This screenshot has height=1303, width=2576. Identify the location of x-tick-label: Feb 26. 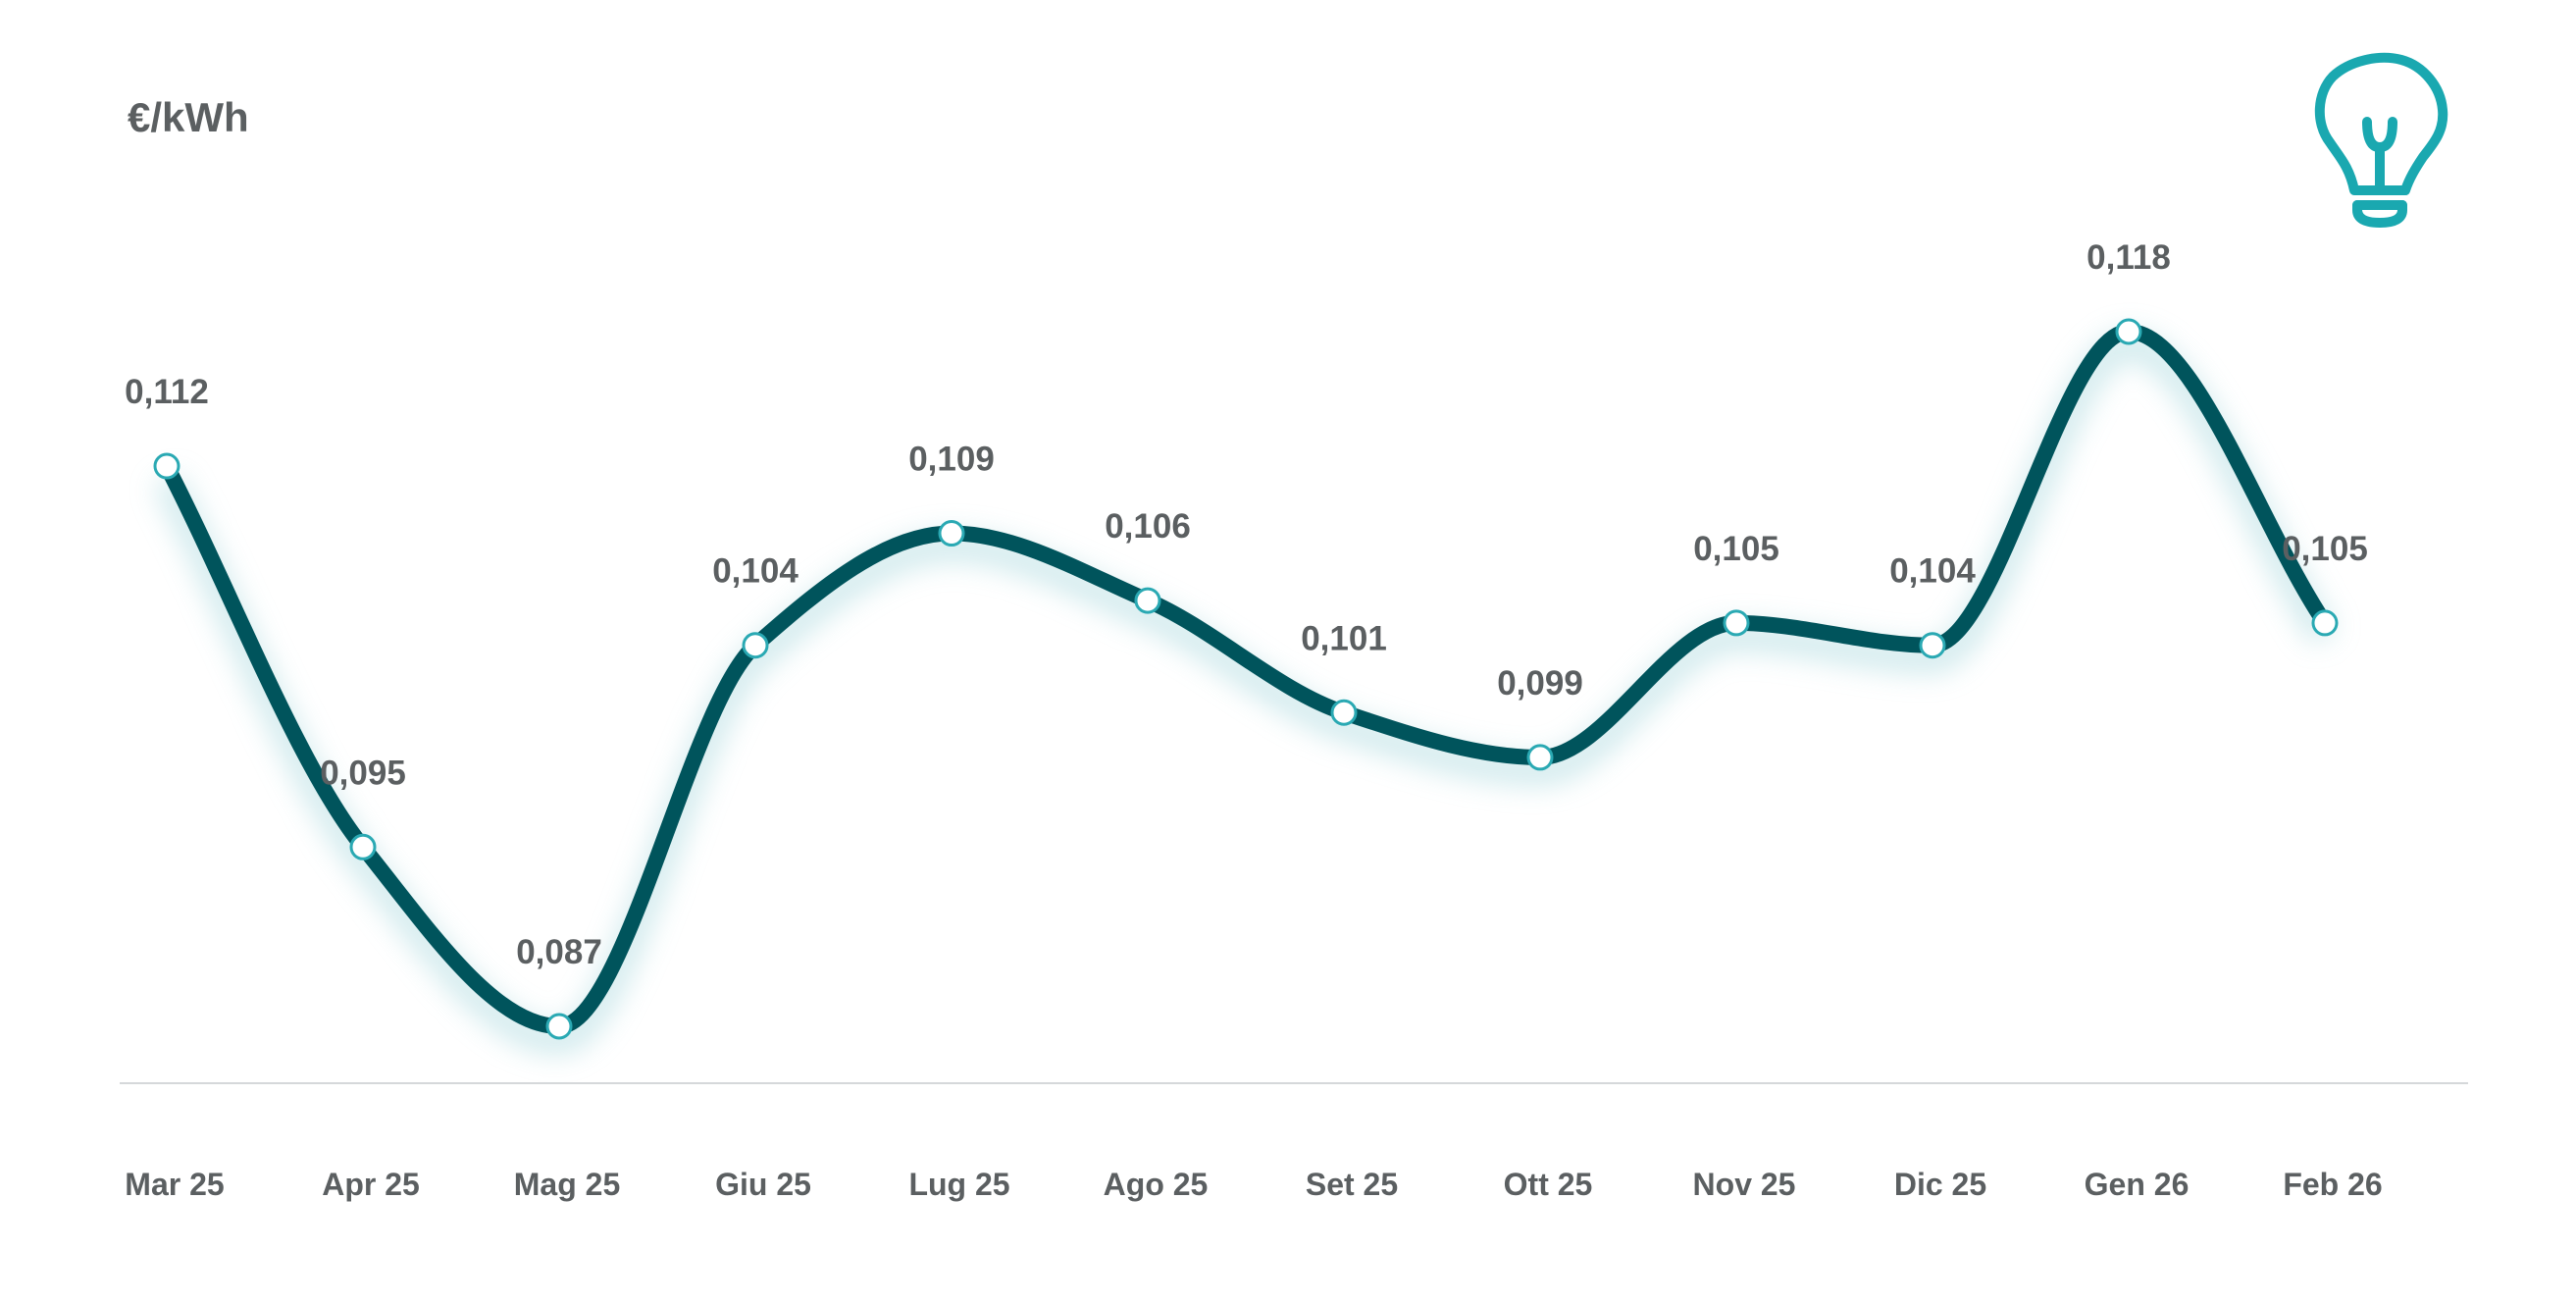
(2332, 1184).